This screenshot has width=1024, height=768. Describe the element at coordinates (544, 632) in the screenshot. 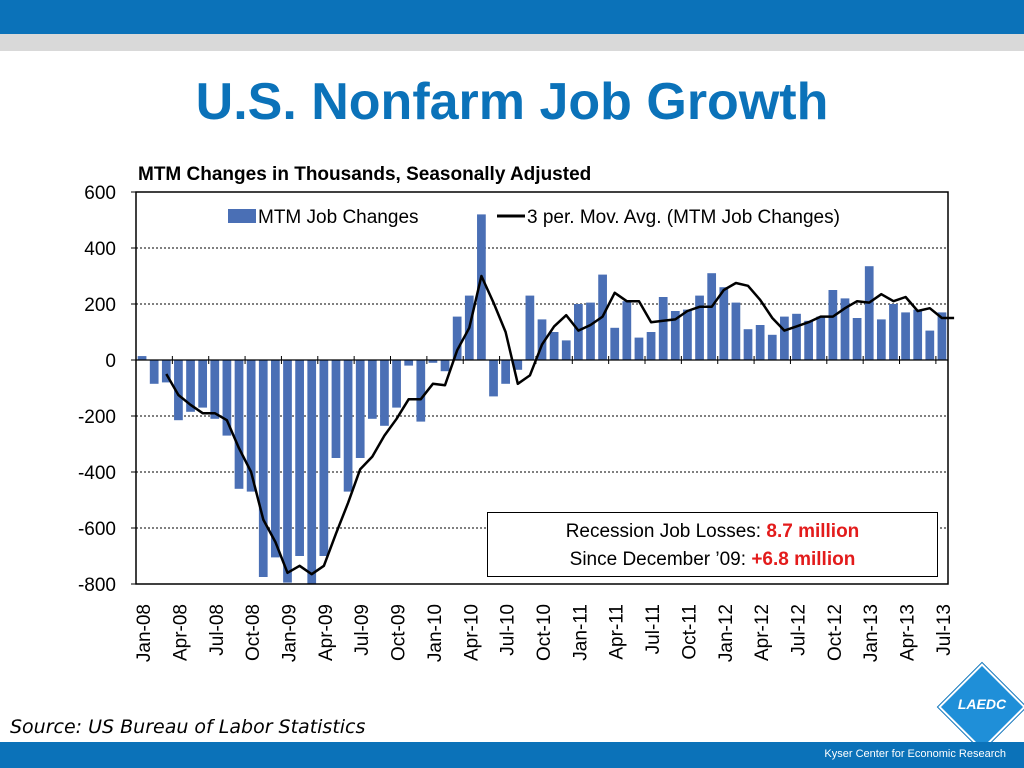

I see `x-tick-label: Oct-10` at that location.